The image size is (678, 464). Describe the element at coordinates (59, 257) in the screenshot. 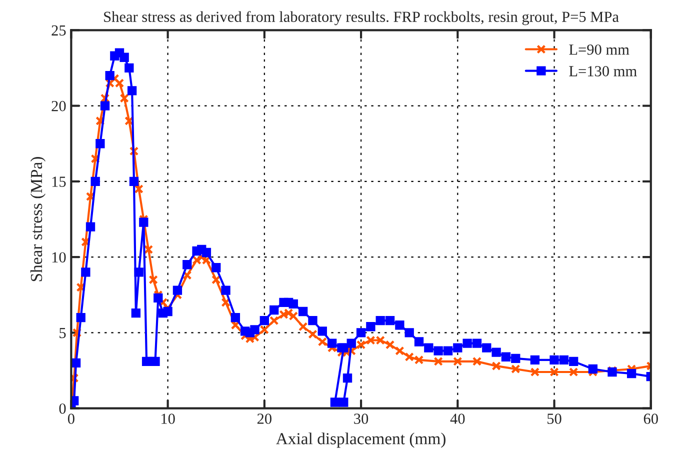

I see `y-tick-label: 10` at that location.